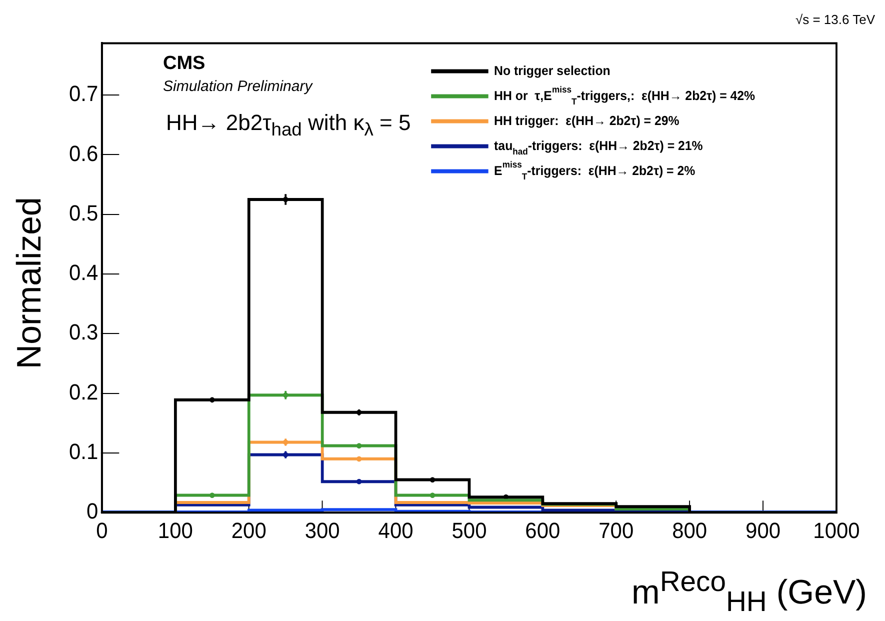 This screenshot has width=885, height=621. What do you see at coordinates (836, 530) in the screenshot?
I see `x-tick-label: 1000` at bounding box center [836, 530].